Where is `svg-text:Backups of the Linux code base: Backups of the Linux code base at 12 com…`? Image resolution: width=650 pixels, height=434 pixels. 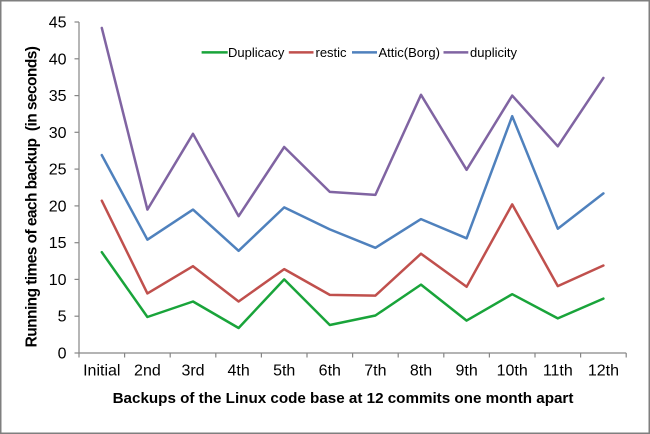
svg-text:Backups of the Linux code base: Backups of the Linux code base at 12 com… is located at coordinates (343, 398).